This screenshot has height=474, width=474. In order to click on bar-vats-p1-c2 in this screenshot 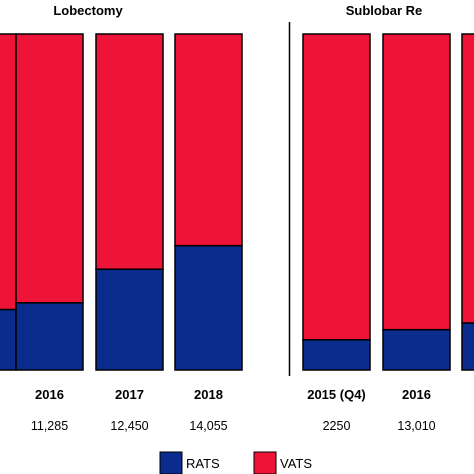, I will do `click(467, 178)`.